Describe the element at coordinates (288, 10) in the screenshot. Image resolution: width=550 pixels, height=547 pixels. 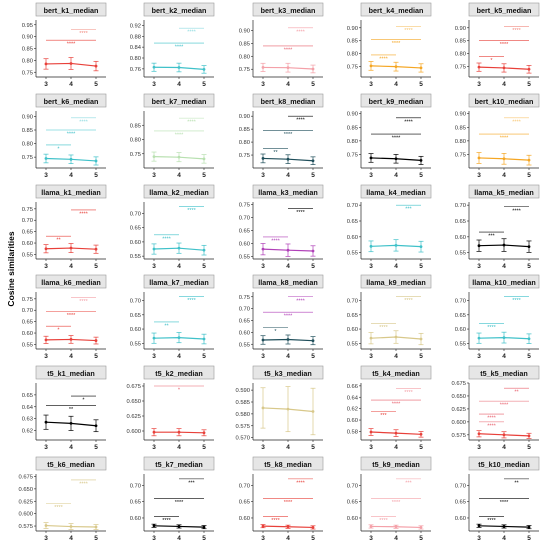
I see `facet-title: bert_k3_median` at that location.